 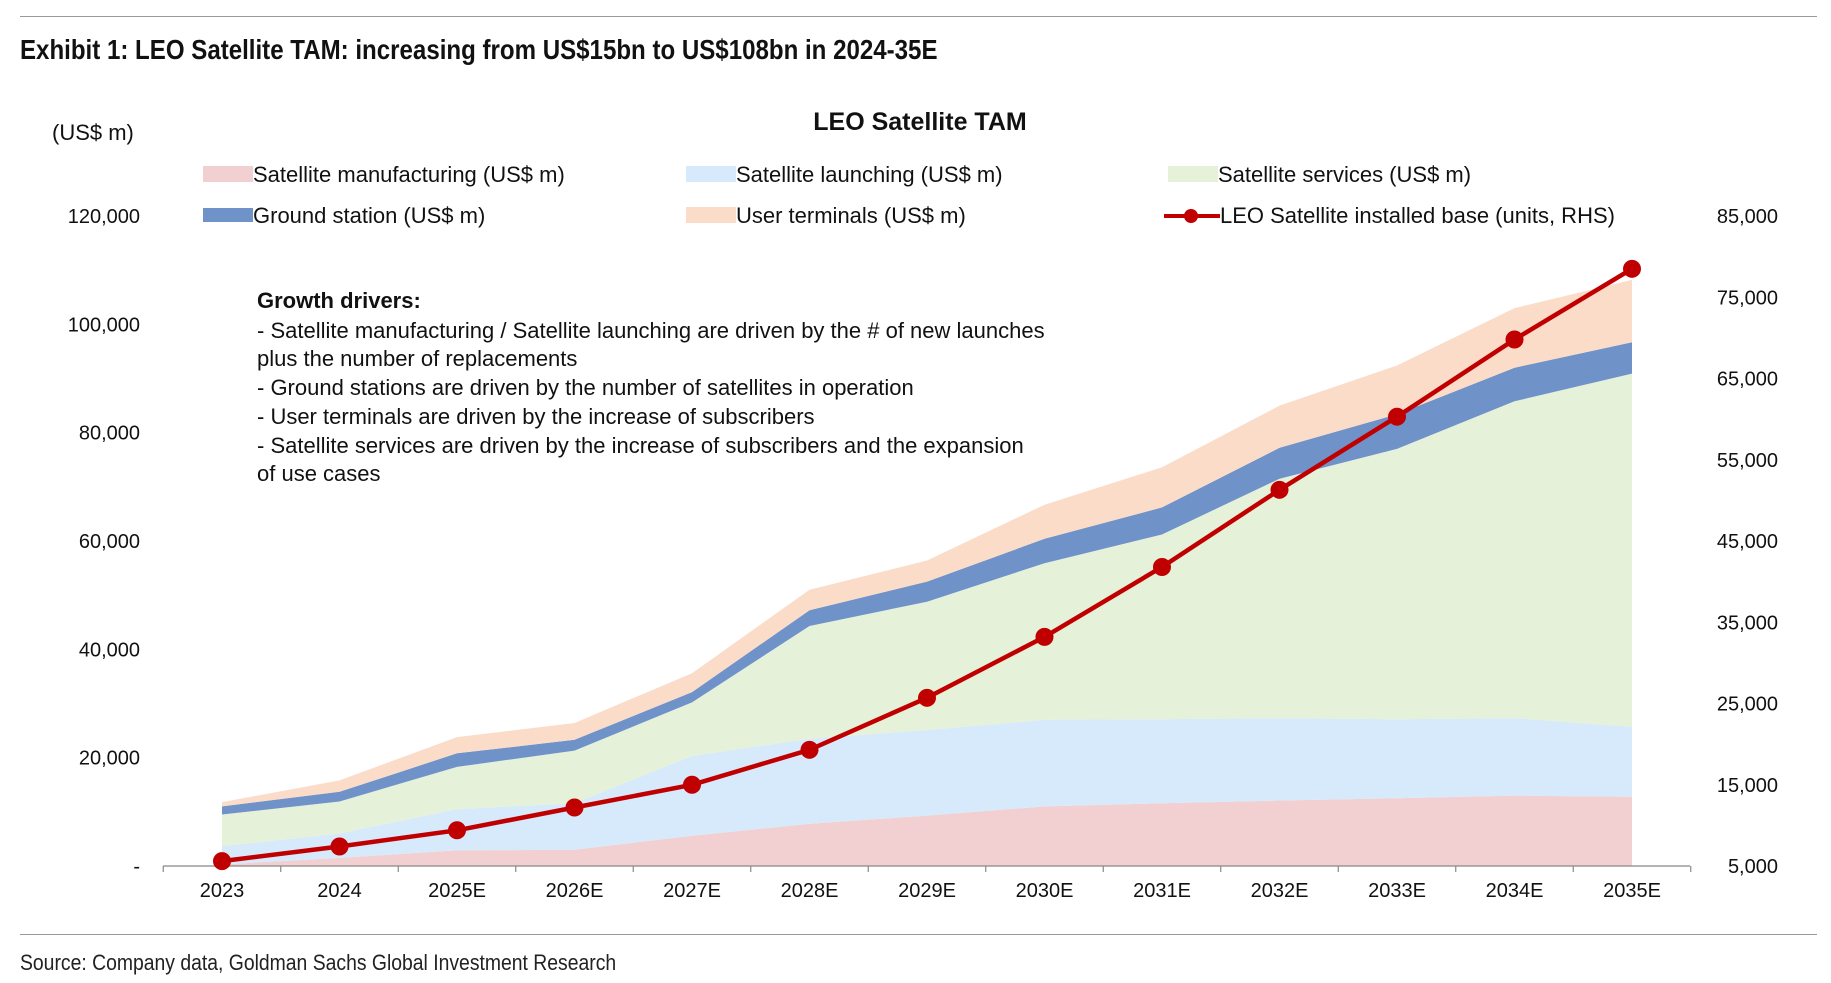 I want to click on y2-tick-label: 75,000, so click(x=1747, y=298).